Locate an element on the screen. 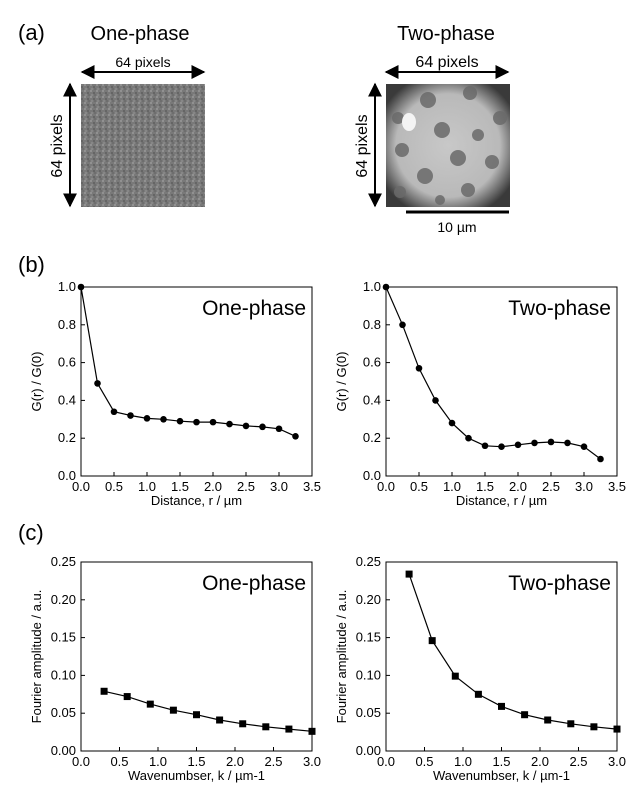 This screenshot has height=792, width=638. y-tick-label: 0.10 is located at coordinates (63, 674).